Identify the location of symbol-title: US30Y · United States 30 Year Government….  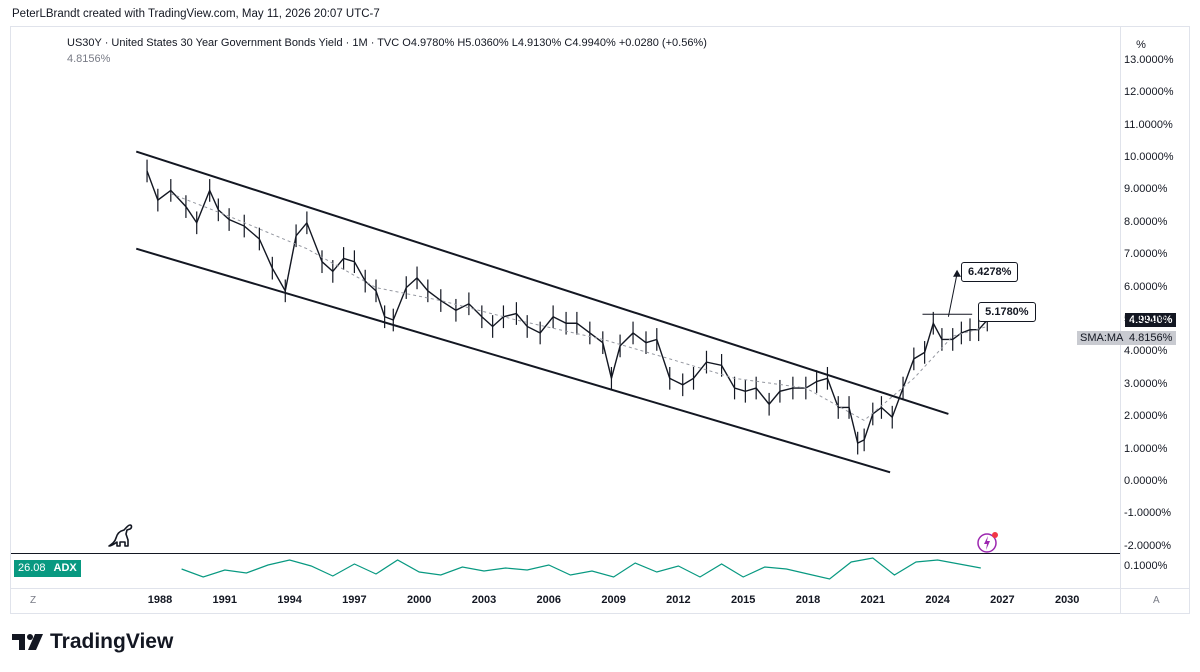
(233, 43).